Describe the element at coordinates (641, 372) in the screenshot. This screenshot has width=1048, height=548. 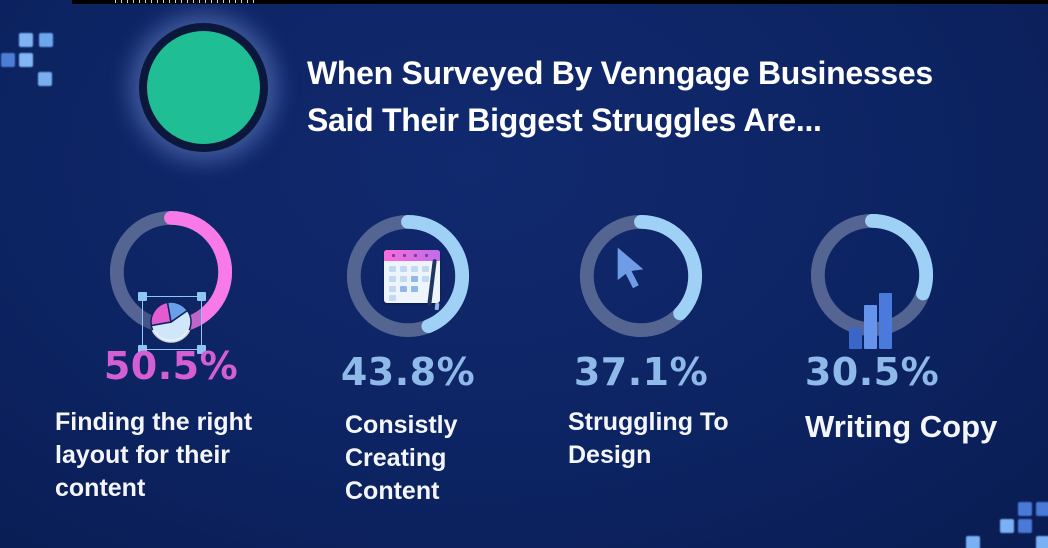
I see `percent-label-design: 37.1%` at that location.